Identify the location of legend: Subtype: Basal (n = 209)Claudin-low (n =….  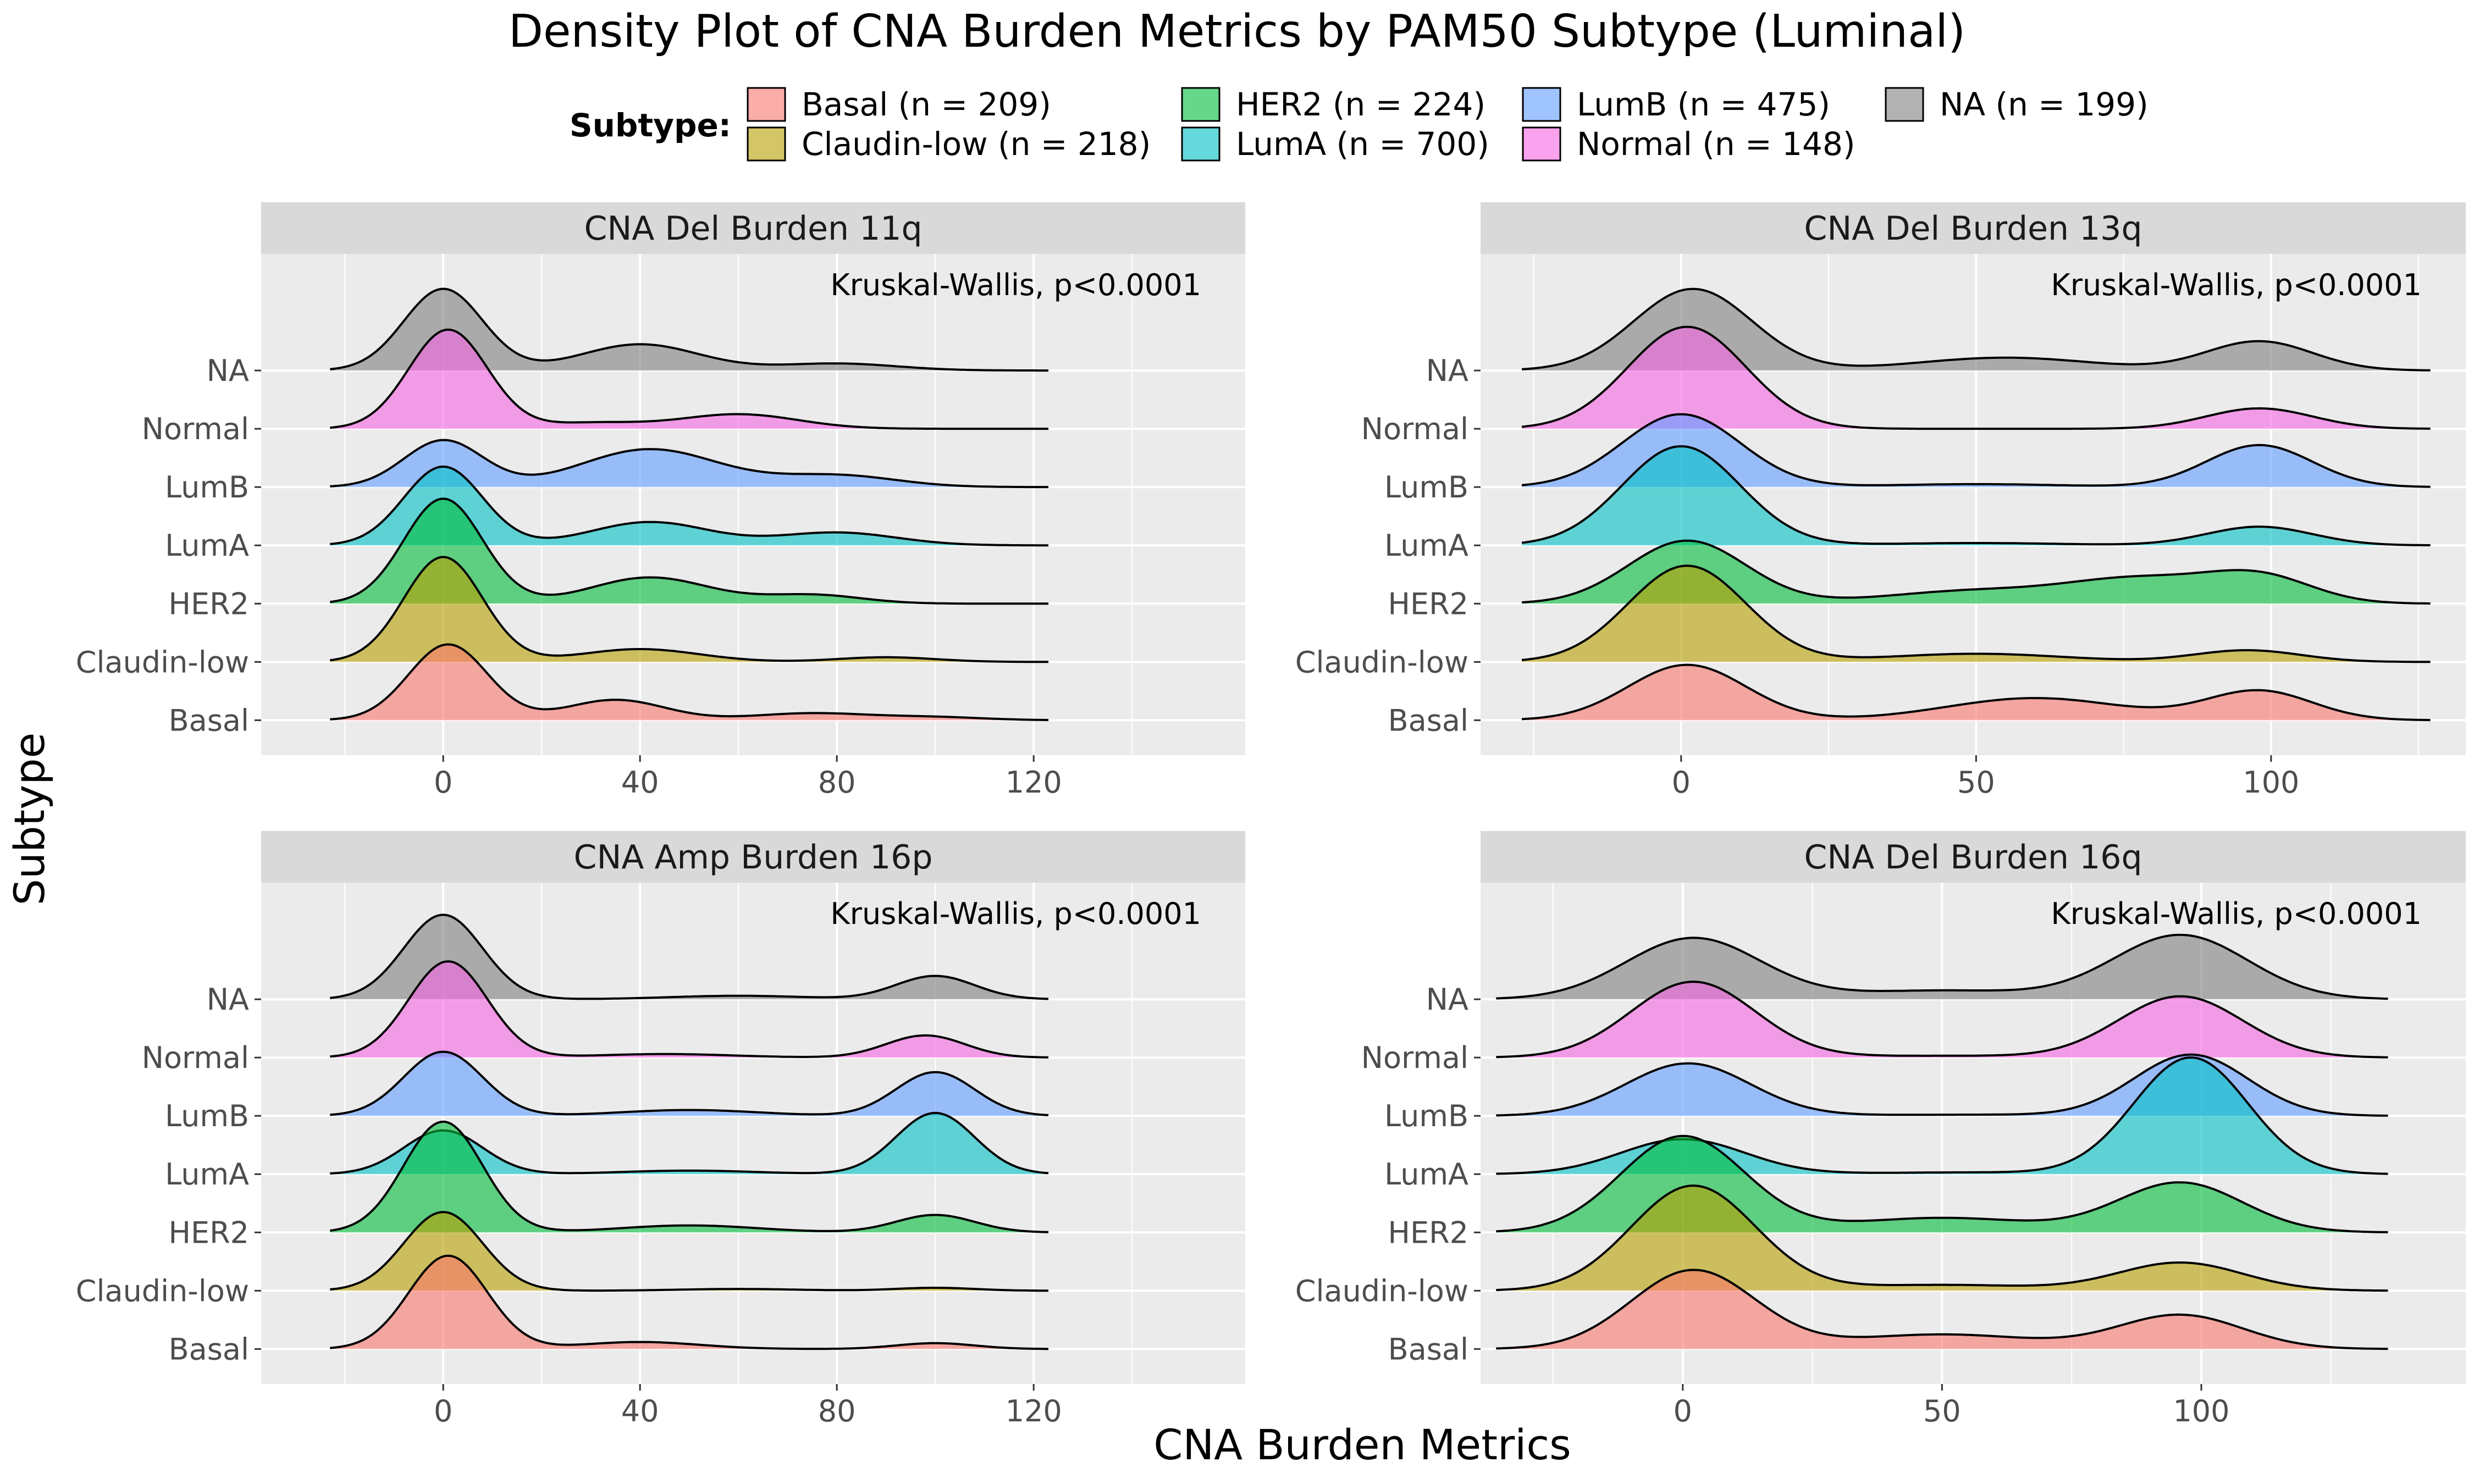
(1359, 124).